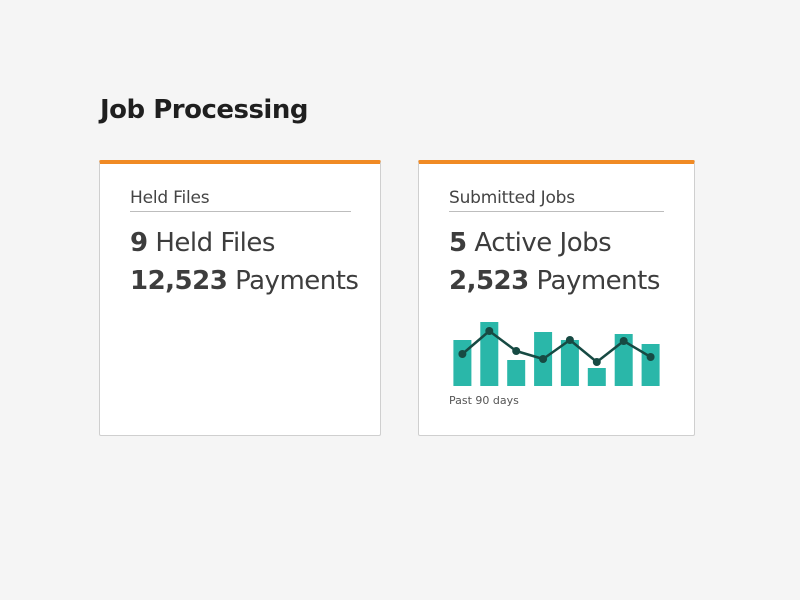 The height and width of the screenshot is (600, 800). Describe the element at coordinates (240, 200) in the screenshot. I see `card-heading: Held Files` at that location.